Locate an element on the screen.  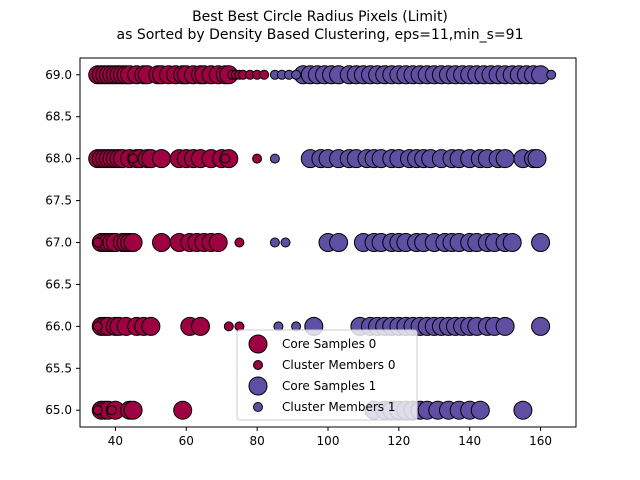
x-tick-label: 40 is located at coordinates (115, 441).